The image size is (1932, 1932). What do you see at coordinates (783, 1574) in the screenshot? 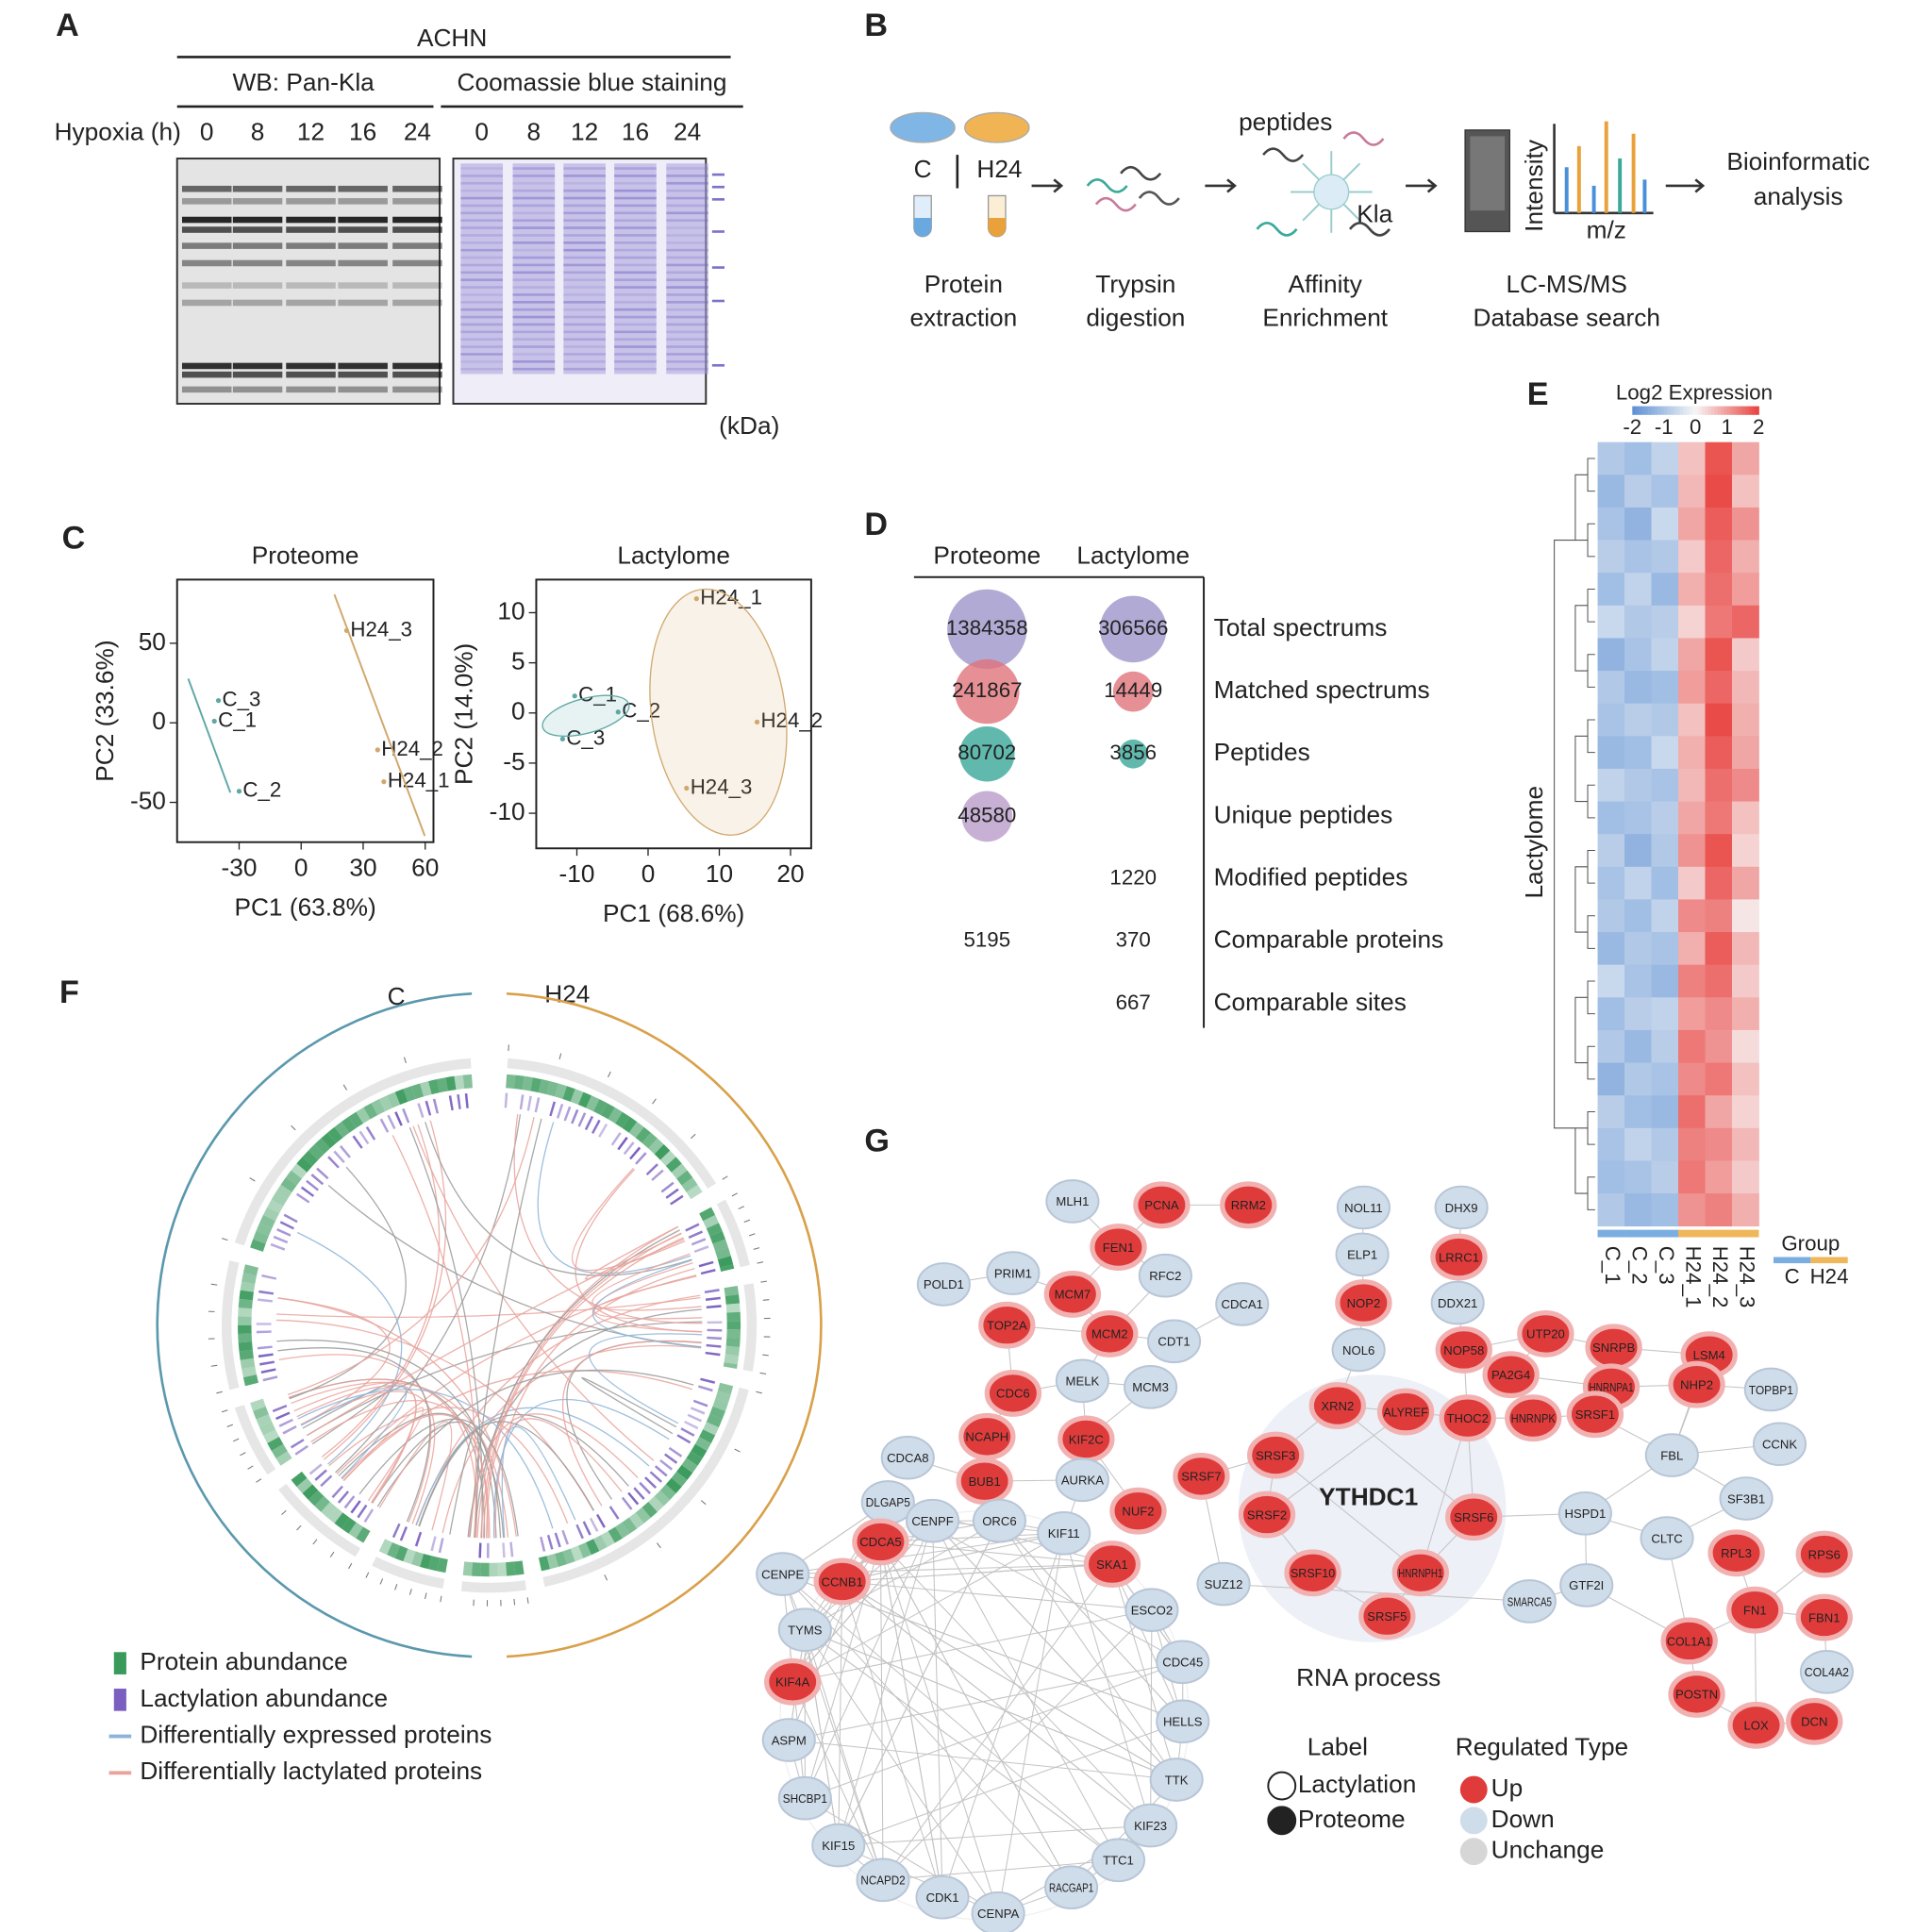
I see `node-label: CENPE` at bounding box center [783, 1574].